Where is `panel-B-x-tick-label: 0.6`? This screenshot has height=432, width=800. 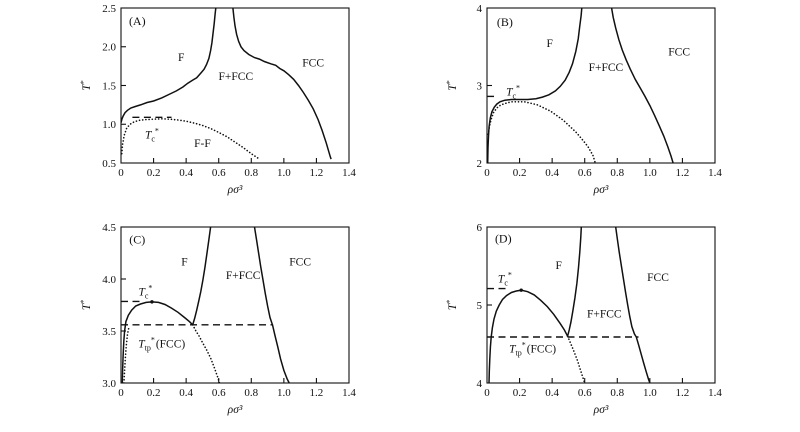
panel-B-x-tick-label: 0.6 is located at coordinates (585, 173).